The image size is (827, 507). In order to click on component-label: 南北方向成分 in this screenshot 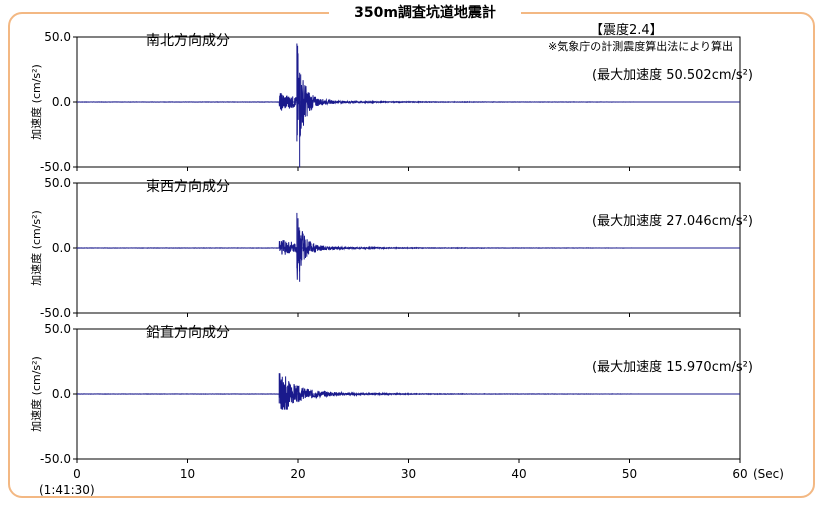, I will do `click(188, 41)`.